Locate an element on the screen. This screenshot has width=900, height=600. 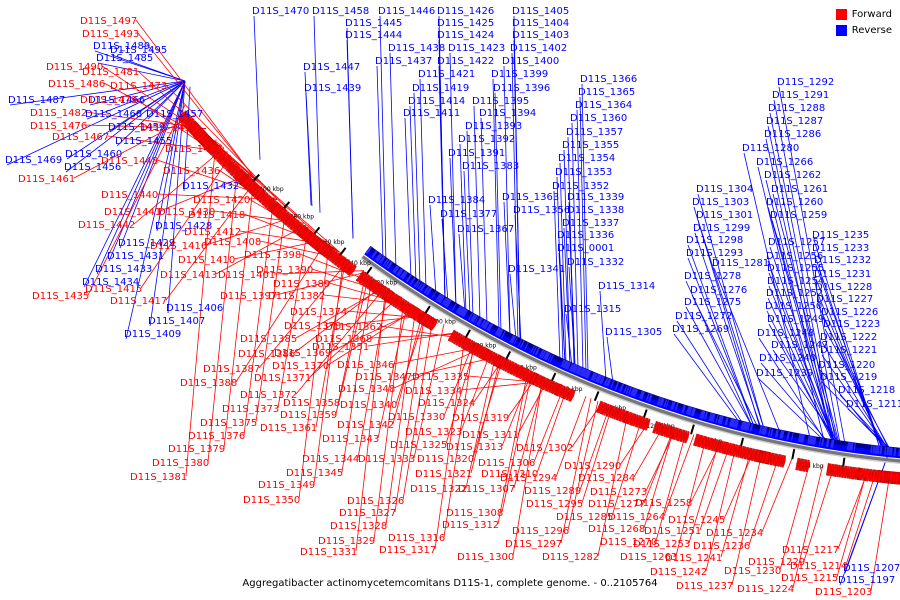
reverse-gene-label: D11S_1400 is located at coordinates (530, 61).